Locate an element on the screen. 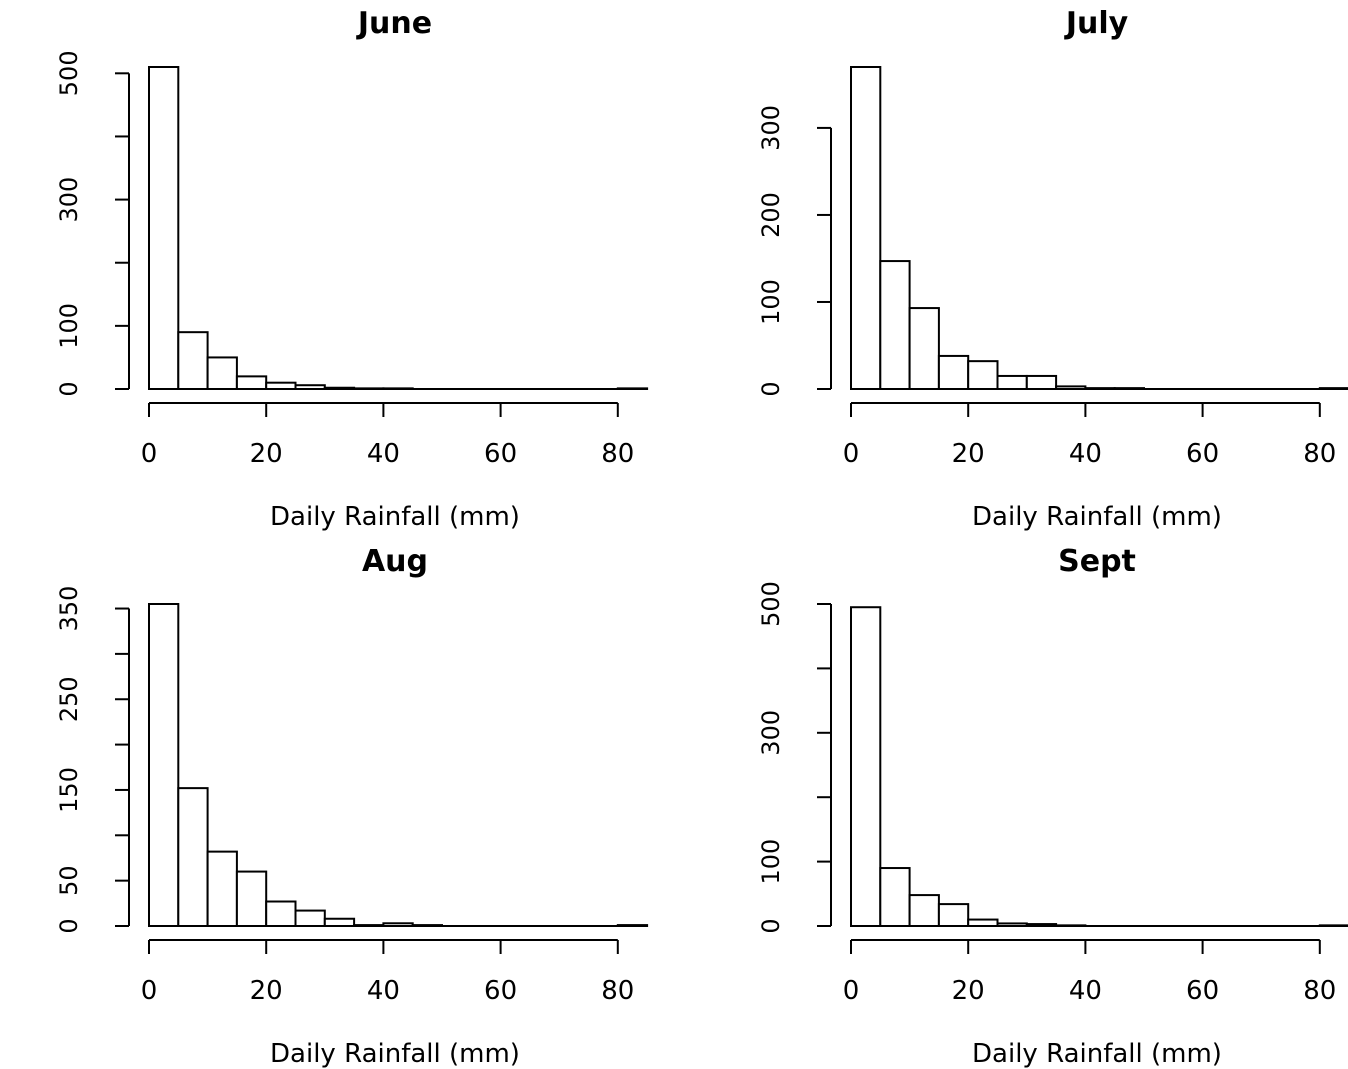  y-tick-label: 150 is located at coordinates (69, 790).